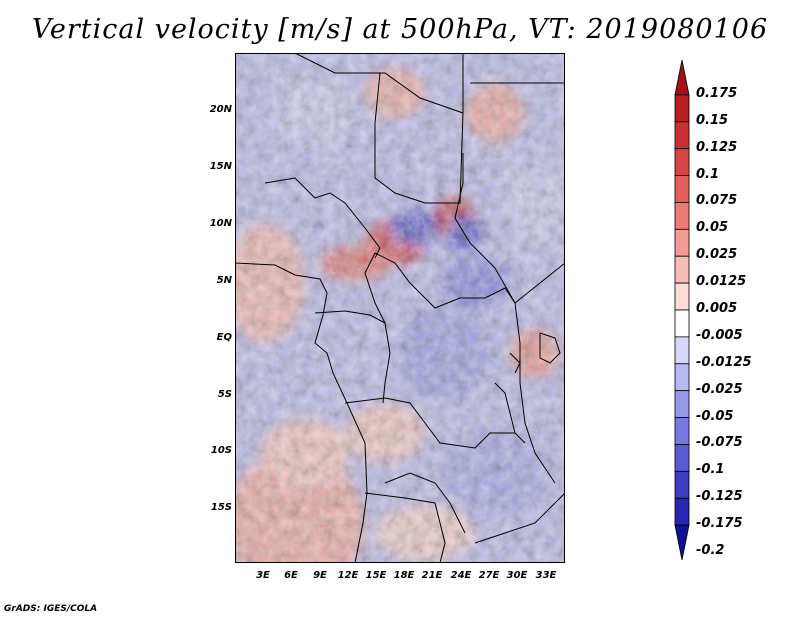 The image size is (800, 618). I want to click on lon-label-3e: 3E, so click(263, 575).